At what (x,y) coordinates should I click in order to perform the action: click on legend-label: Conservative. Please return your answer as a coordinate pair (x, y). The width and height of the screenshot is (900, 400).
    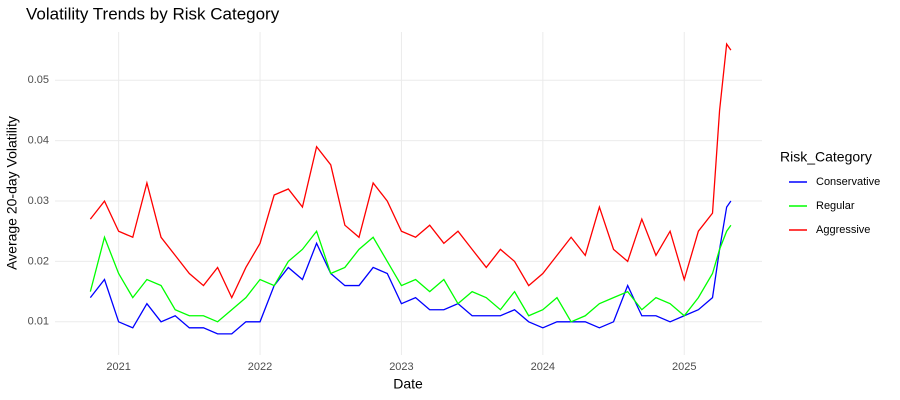
    Looking at the image, I should click on (848, 182).